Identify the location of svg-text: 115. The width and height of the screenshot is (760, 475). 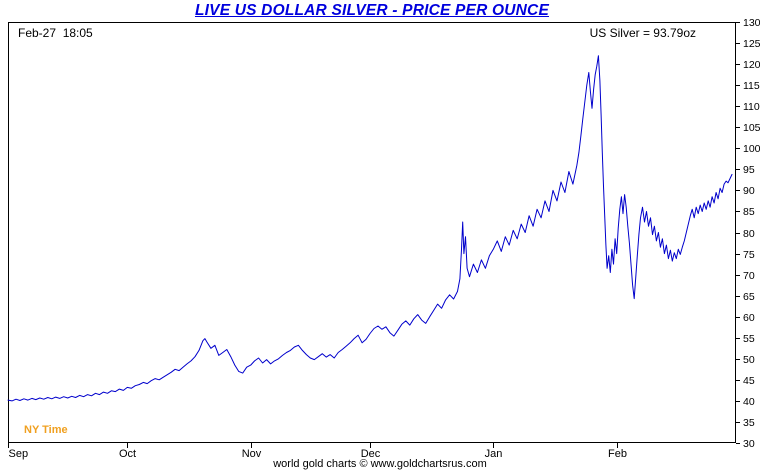
(751, 86).